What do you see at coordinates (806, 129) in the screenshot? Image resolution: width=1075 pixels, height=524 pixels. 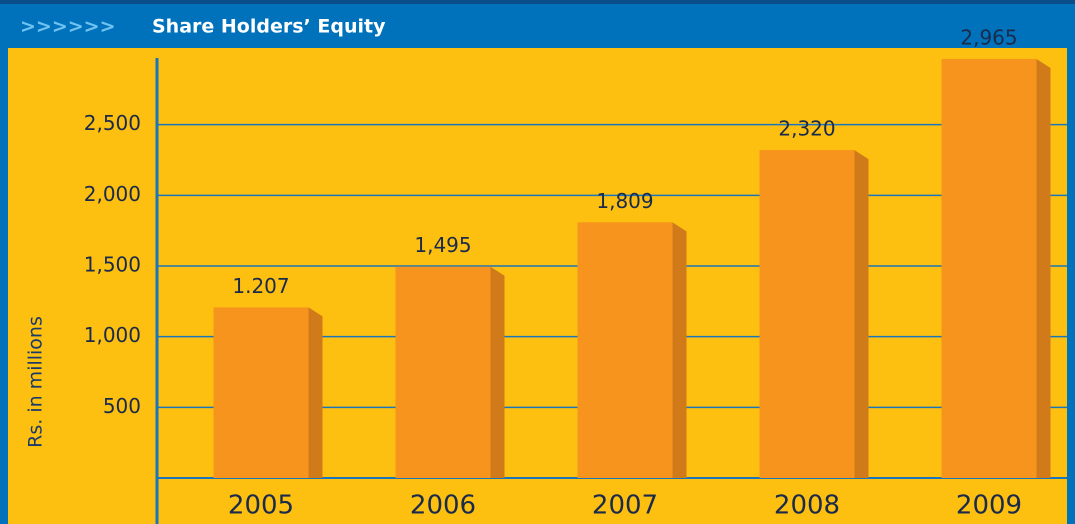 I see `data-label: 2,320` at bounding box center [806, 129].